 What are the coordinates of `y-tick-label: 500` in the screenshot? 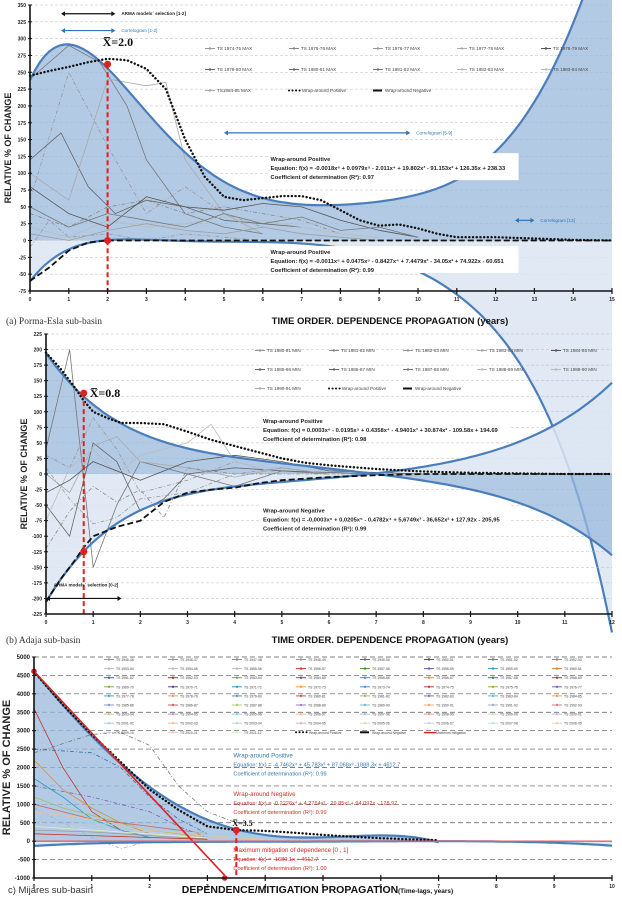 It's located at (25, 824).